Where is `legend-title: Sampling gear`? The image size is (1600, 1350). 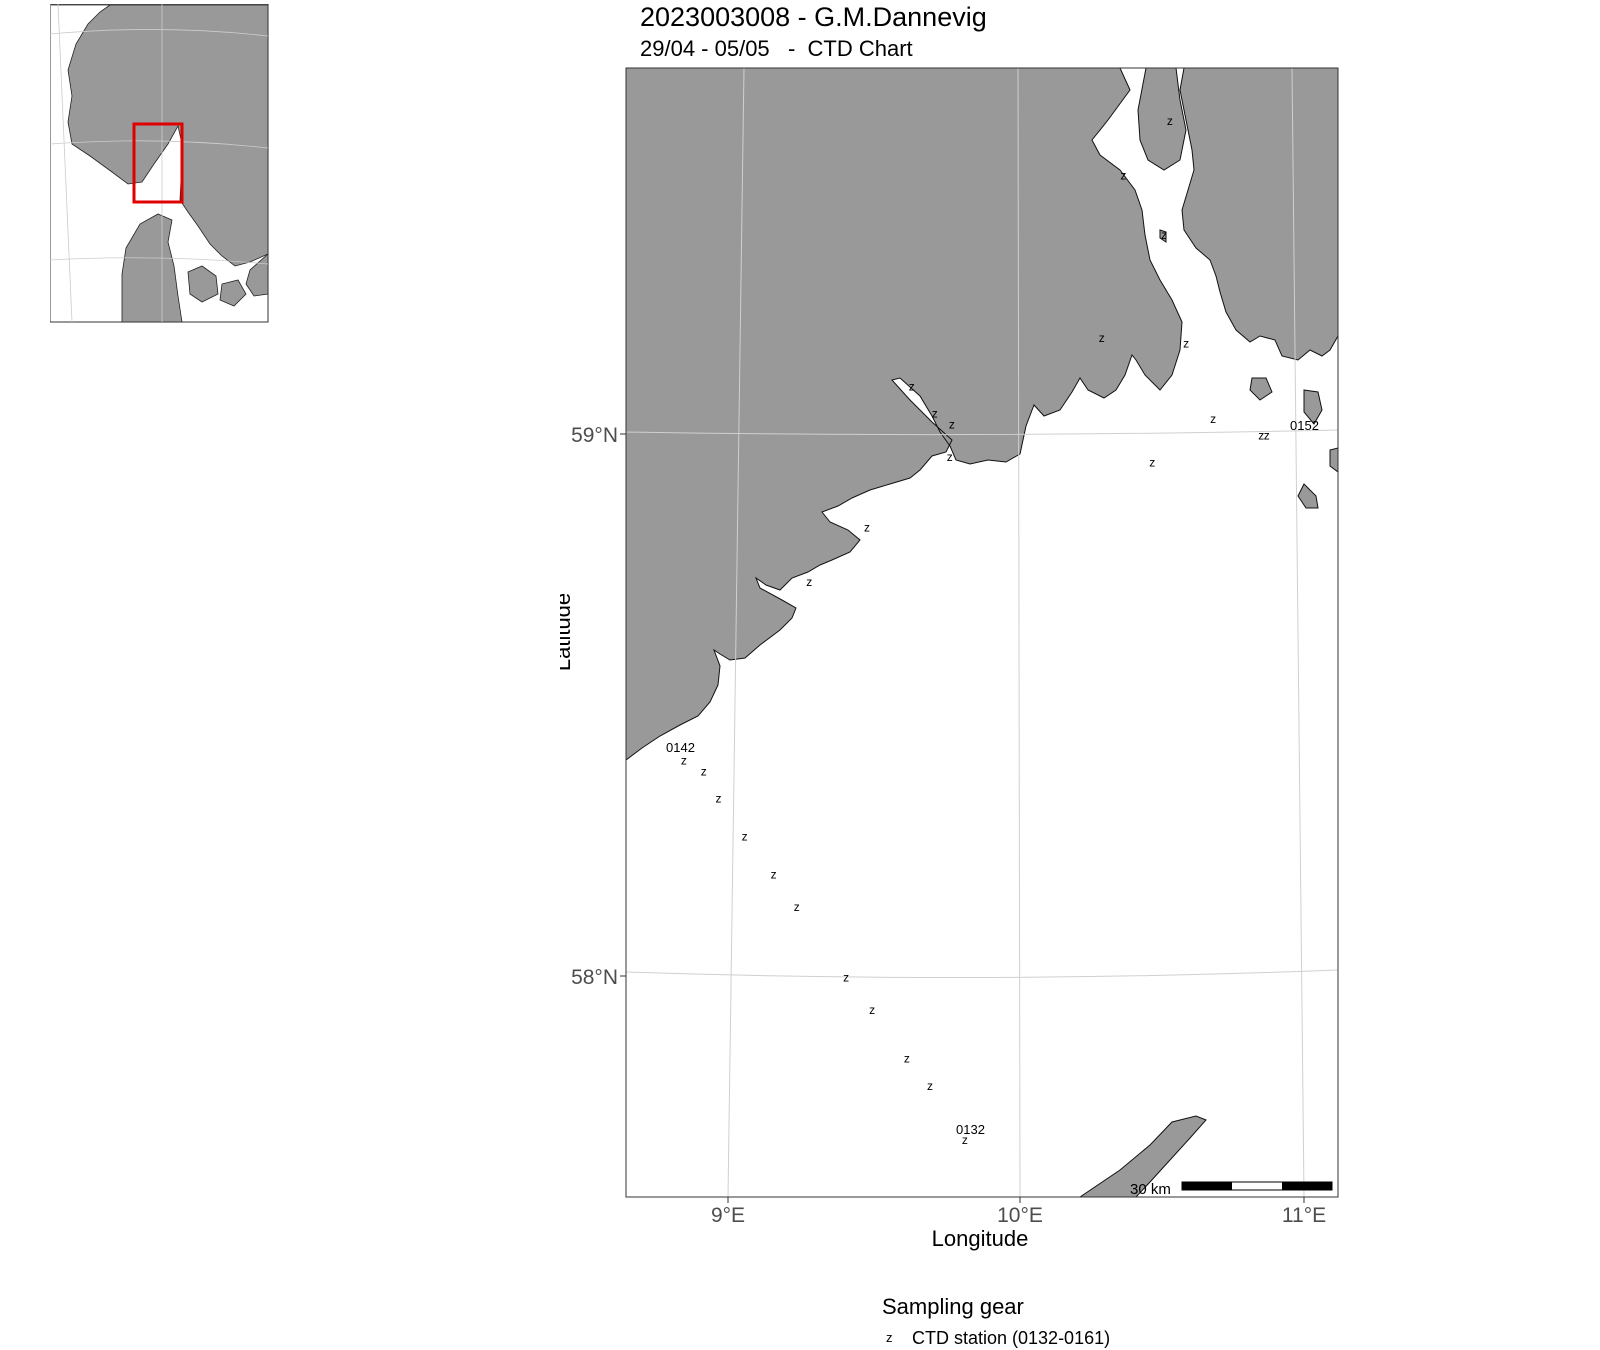 legend-title: Sampling gear is located at coordinates (953, 1306).